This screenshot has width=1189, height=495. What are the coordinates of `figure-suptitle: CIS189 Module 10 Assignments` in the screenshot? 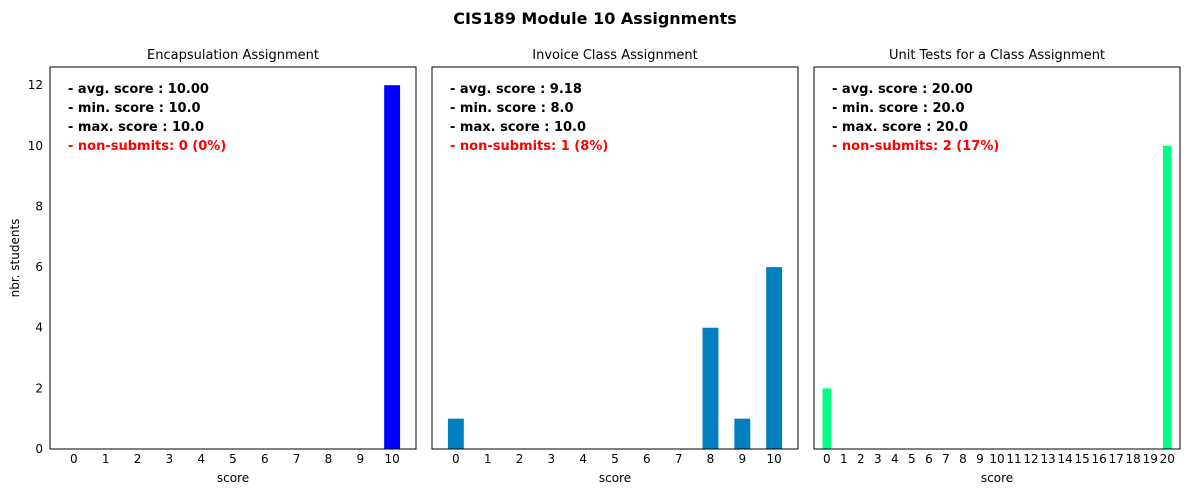 It's located at (595, 18).